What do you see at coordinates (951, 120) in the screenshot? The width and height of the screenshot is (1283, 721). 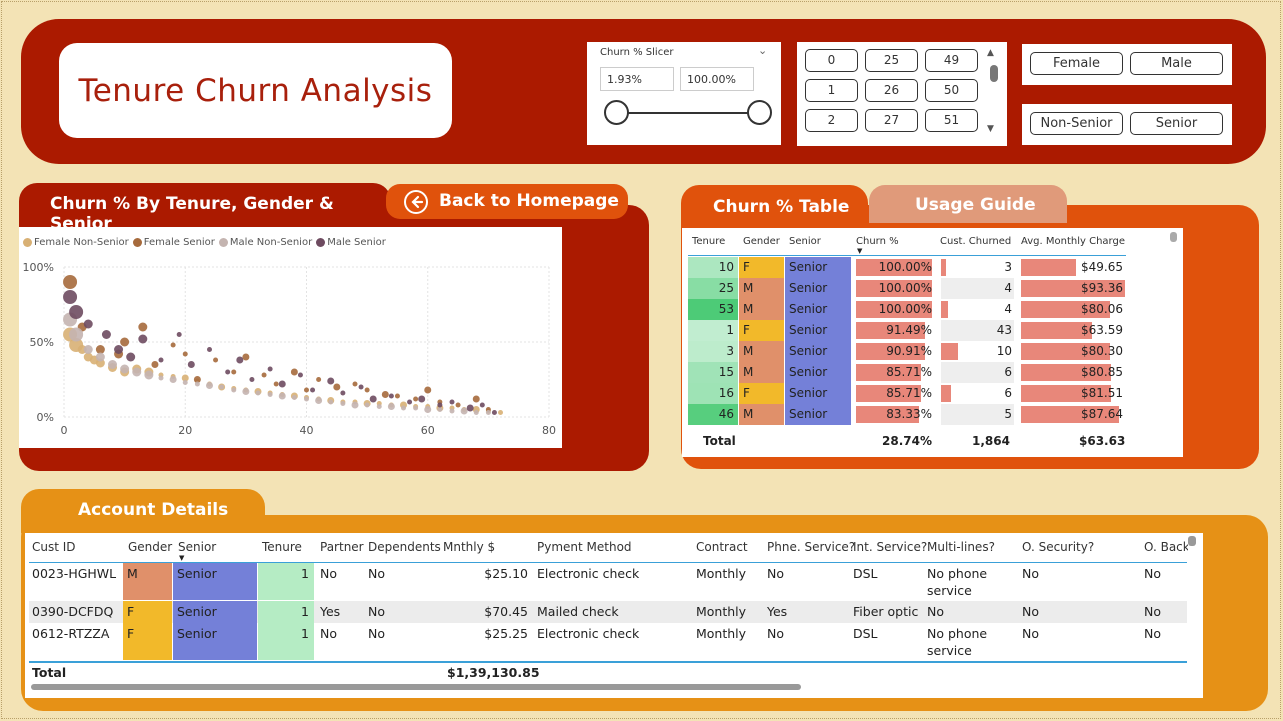 I see `tenure-chip: 51` at bounding box center [951, 120].